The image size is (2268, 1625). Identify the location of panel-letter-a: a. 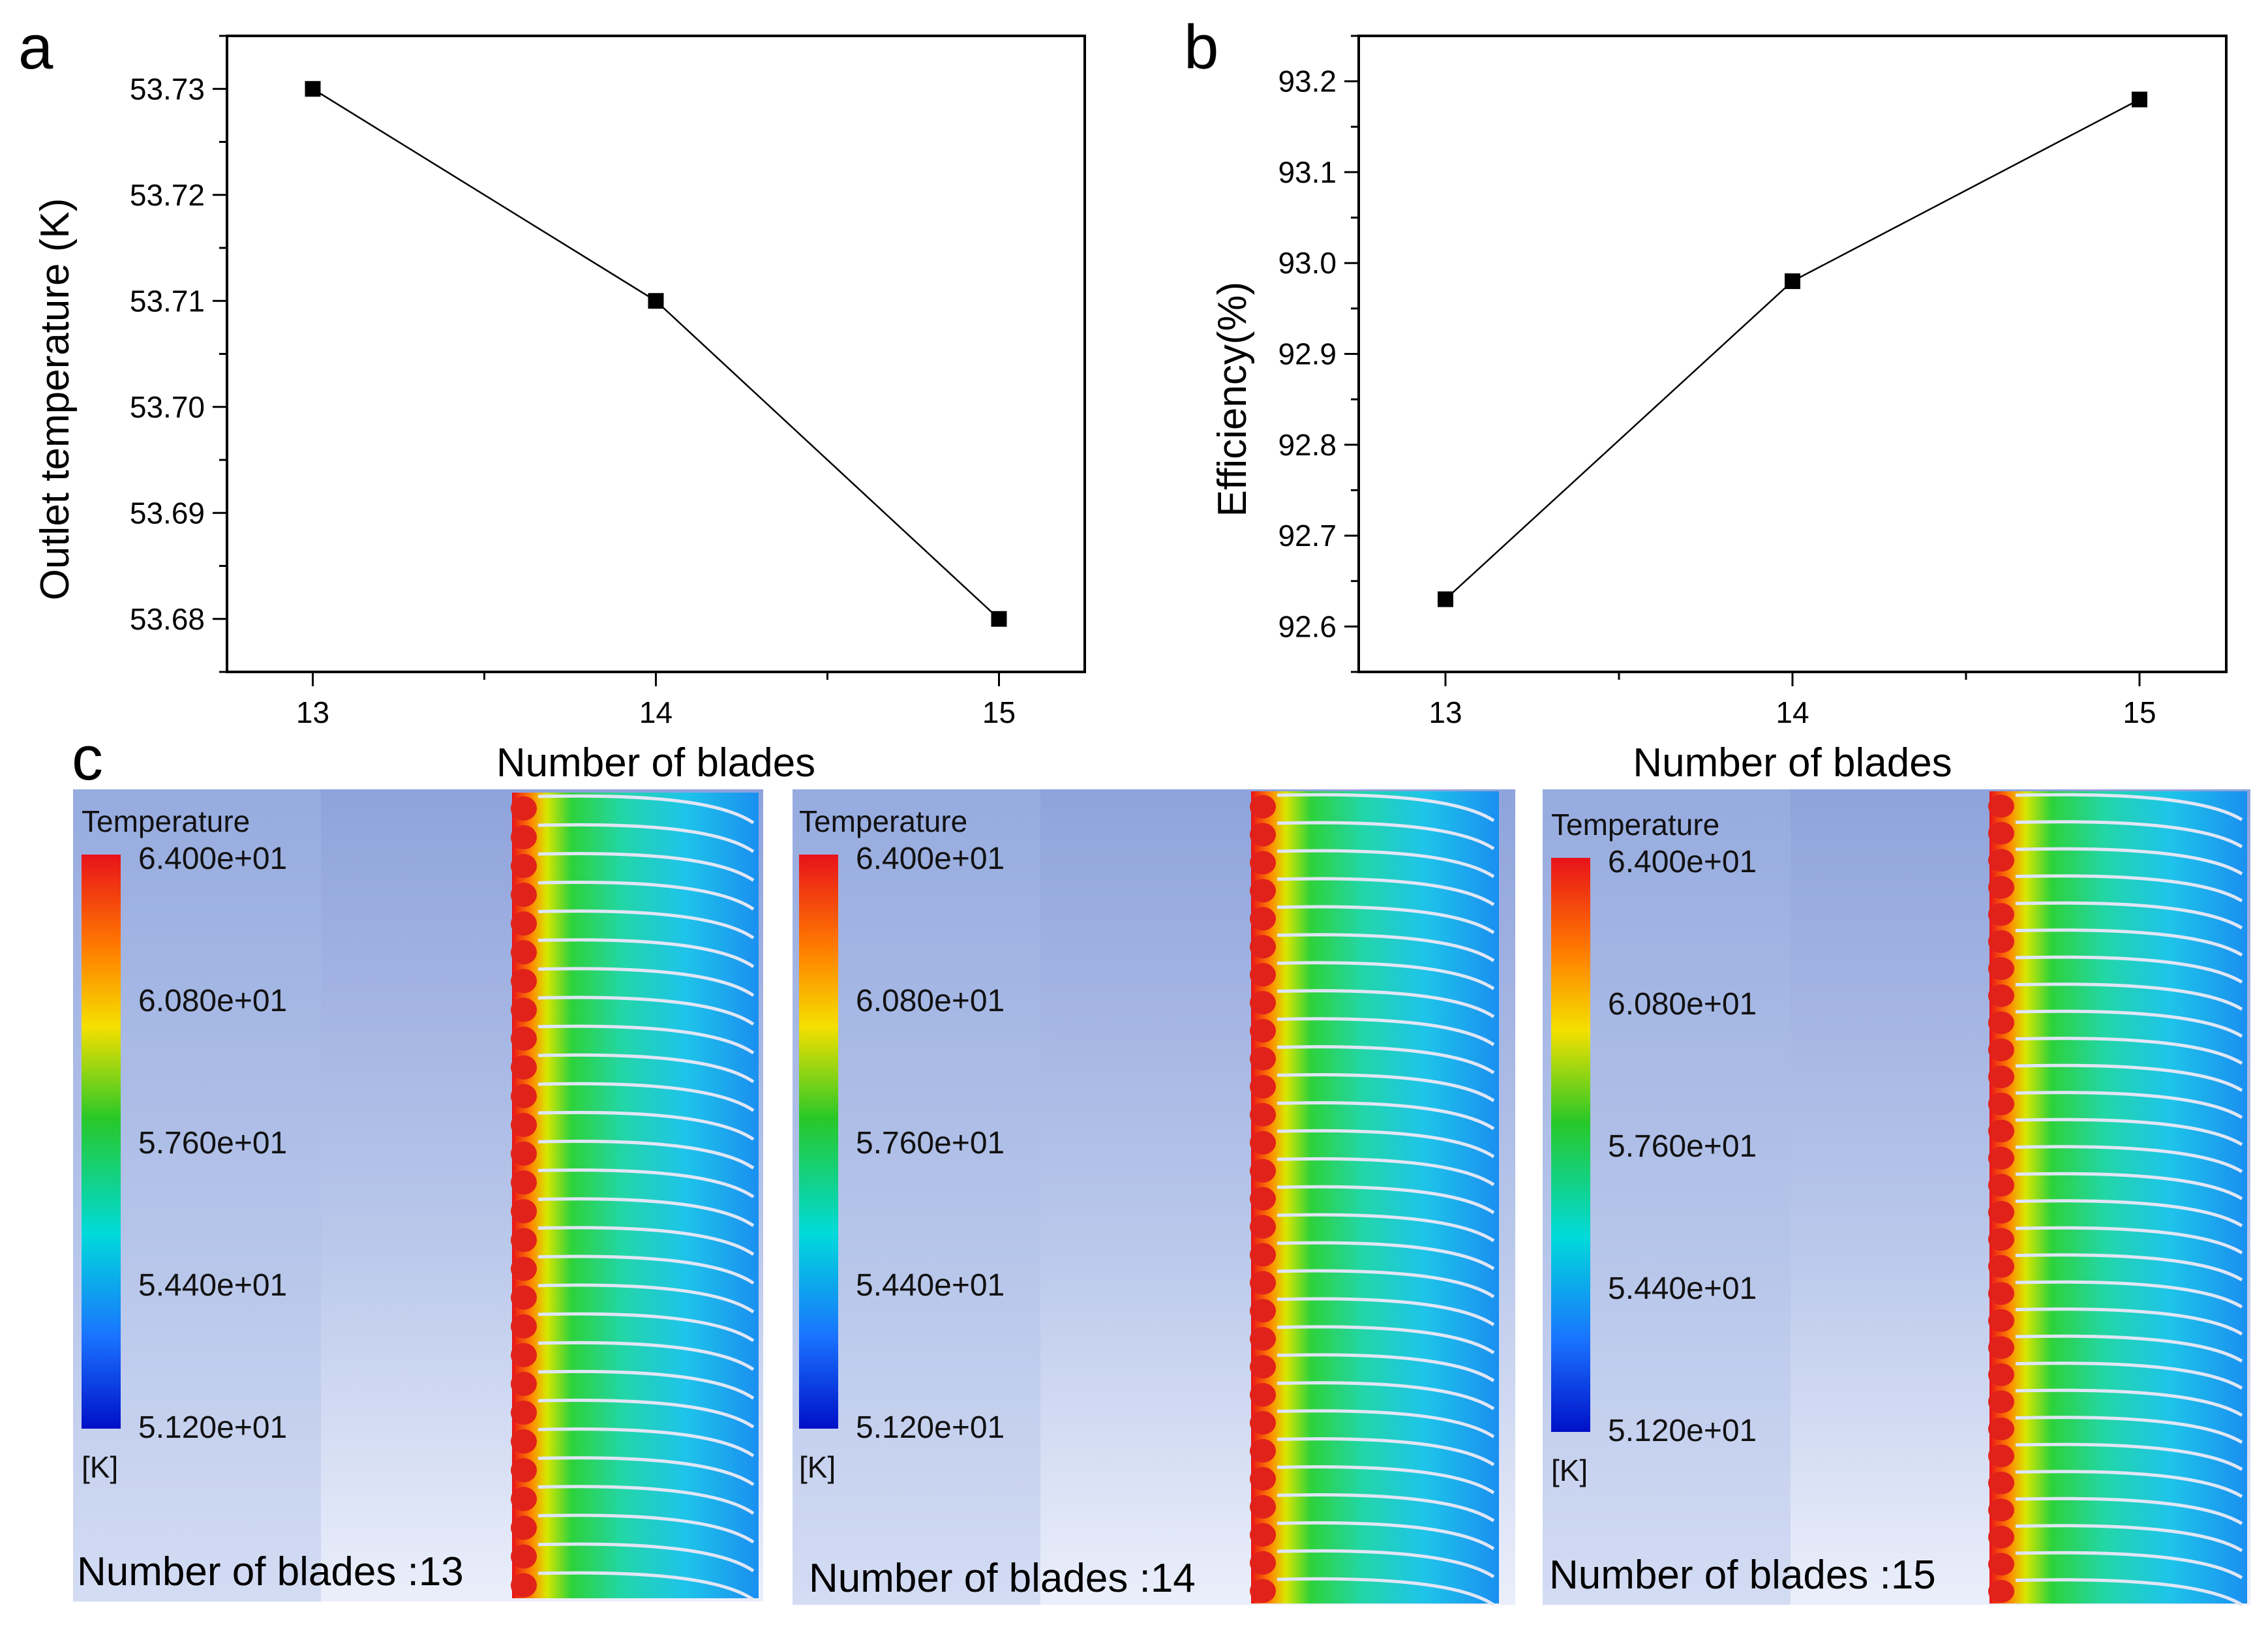
(35, 47).